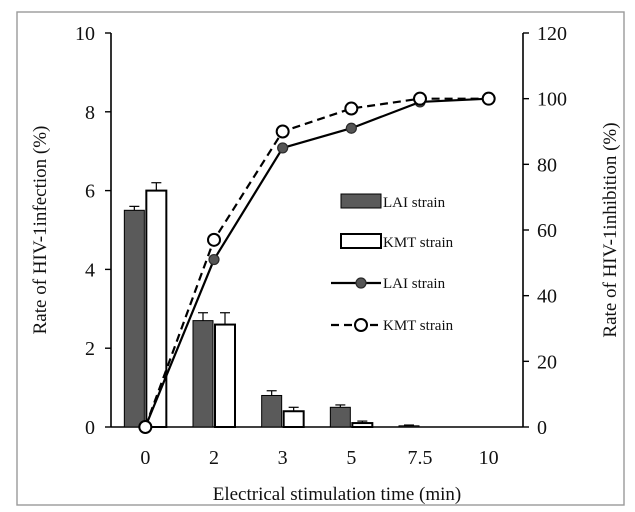 This screenshot has height=512, width=635. I want to click on y-right-tick-label: 120, so click(552, 34).